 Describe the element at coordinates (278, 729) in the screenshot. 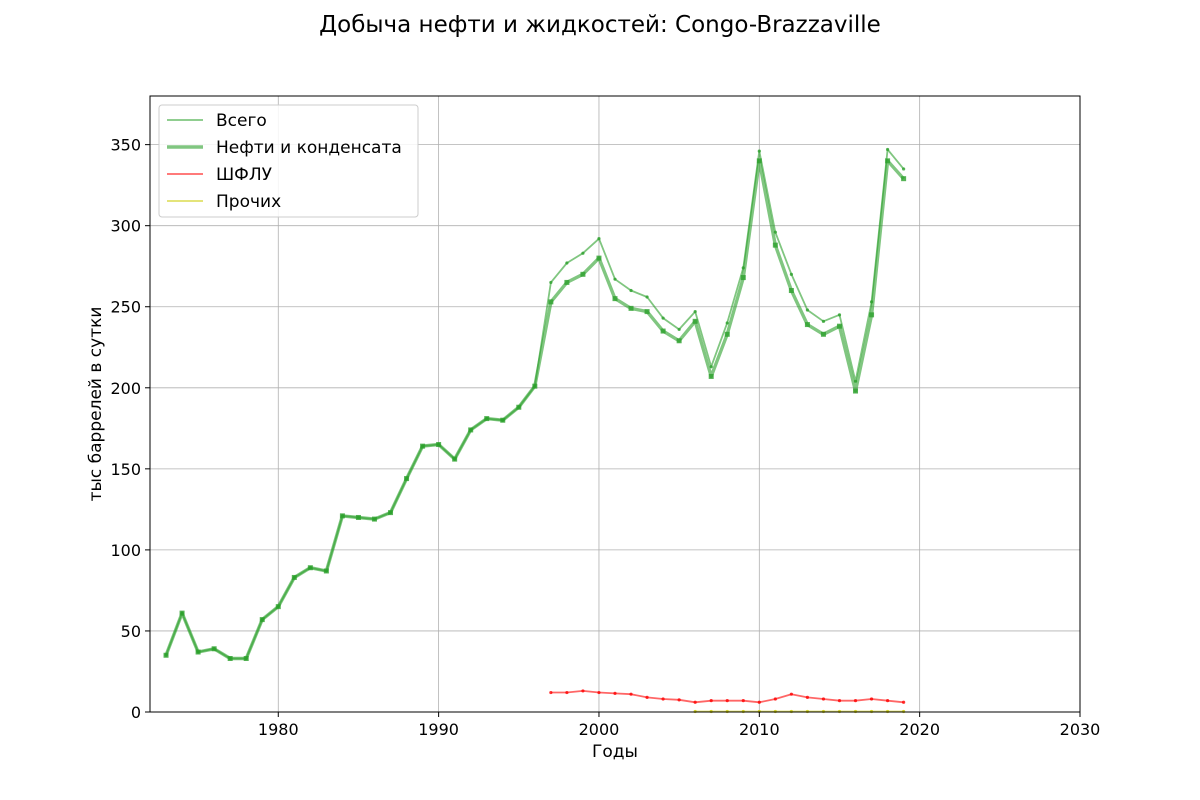

I see `x-tick-label: 1980` at that location.